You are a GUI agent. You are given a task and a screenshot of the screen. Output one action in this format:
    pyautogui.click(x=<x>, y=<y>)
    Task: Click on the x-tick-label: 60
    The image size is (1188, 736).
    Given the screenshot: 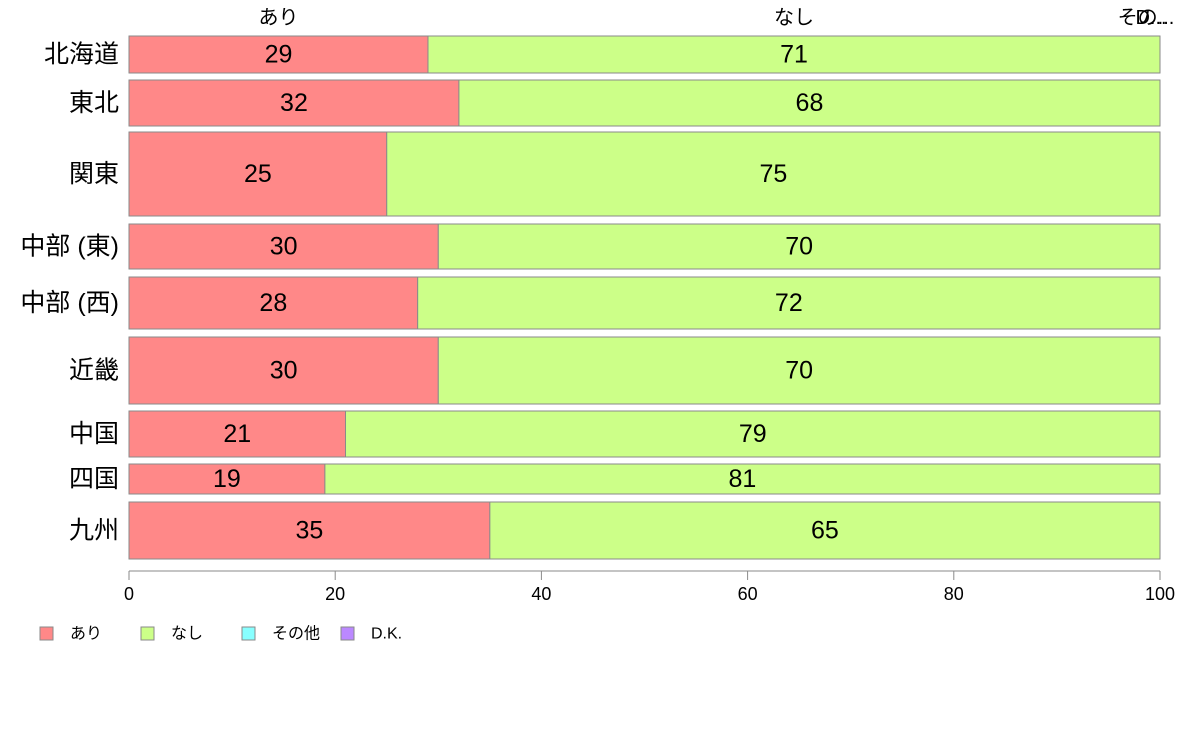 What is the action you would take?
    pyautogui.click(x=748, y=594)
    